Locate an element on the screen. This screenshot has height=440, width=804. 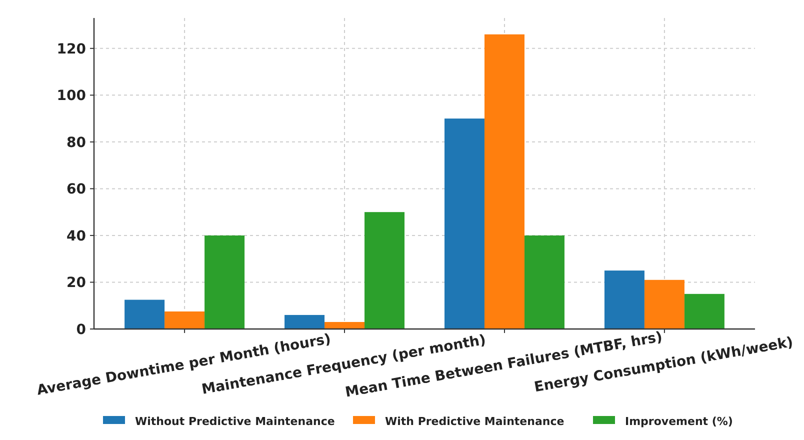
legend-label: Improvement (%) is located at coordinates (679, 421).